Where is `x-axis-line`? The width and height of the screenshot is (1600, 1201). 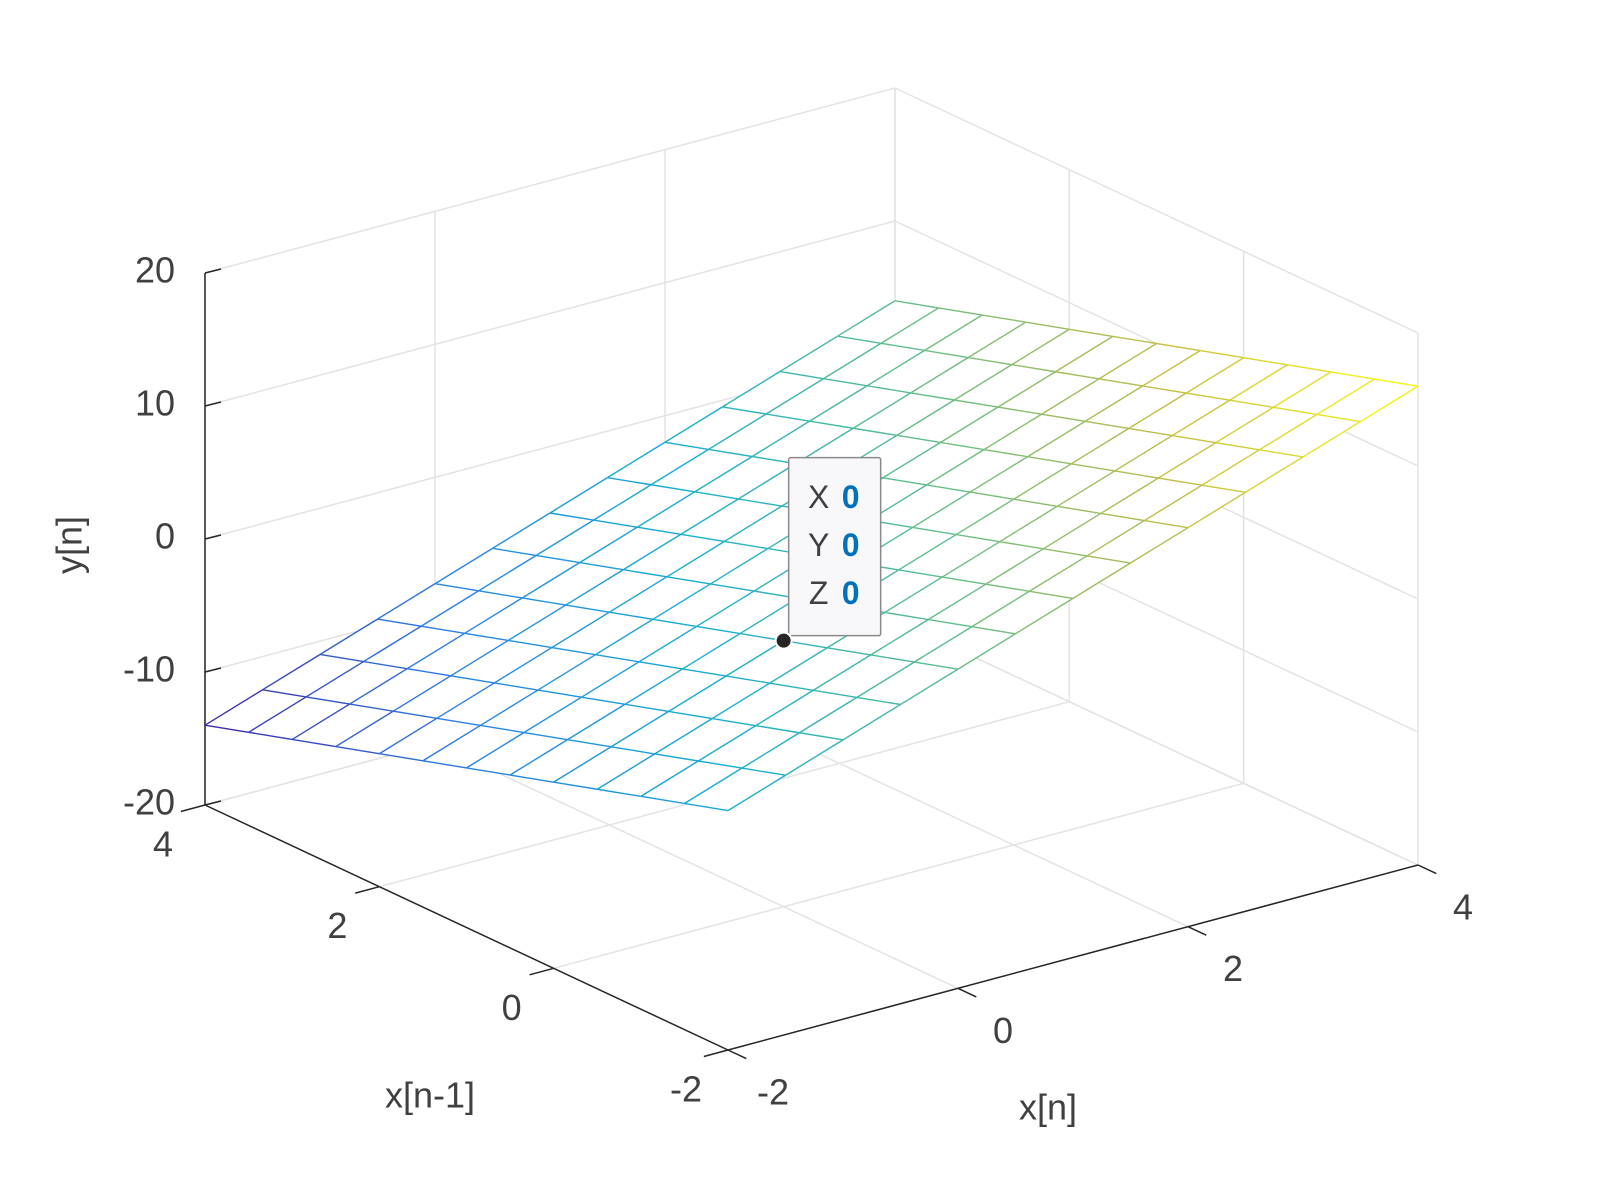 x-axis-line is located at coordinates (1073, 957).